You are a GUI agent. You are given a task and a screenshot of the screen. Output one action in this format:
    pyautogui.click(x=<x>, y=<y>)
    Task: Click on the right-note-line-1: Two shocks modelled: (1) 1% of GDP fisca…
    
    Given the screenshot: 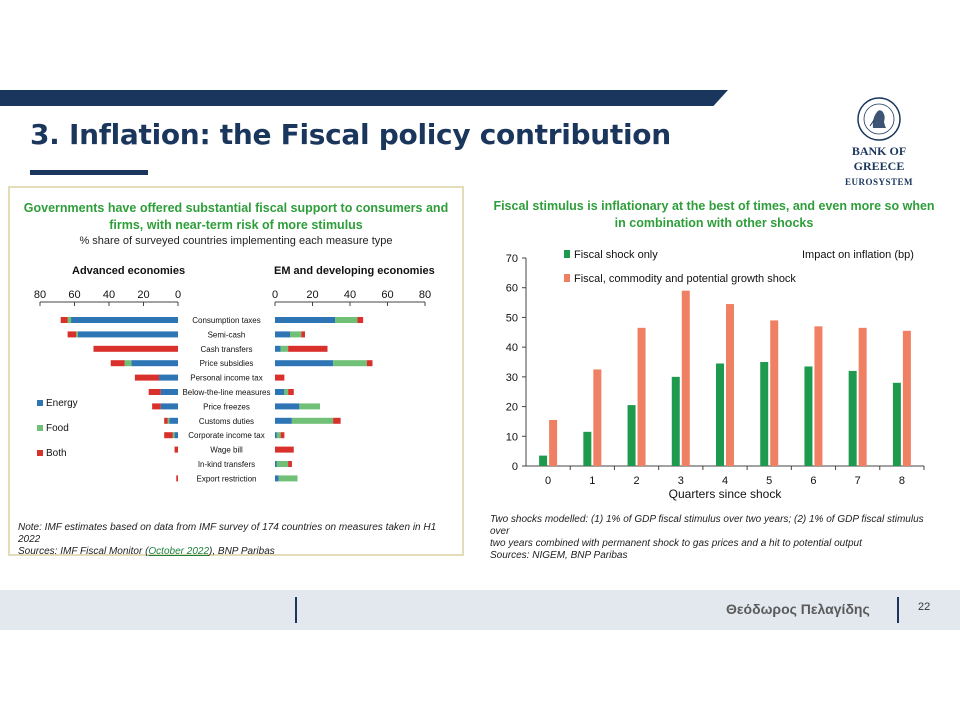 What is the action you would take?
    pyautogui.click(x=707, y=525)
    